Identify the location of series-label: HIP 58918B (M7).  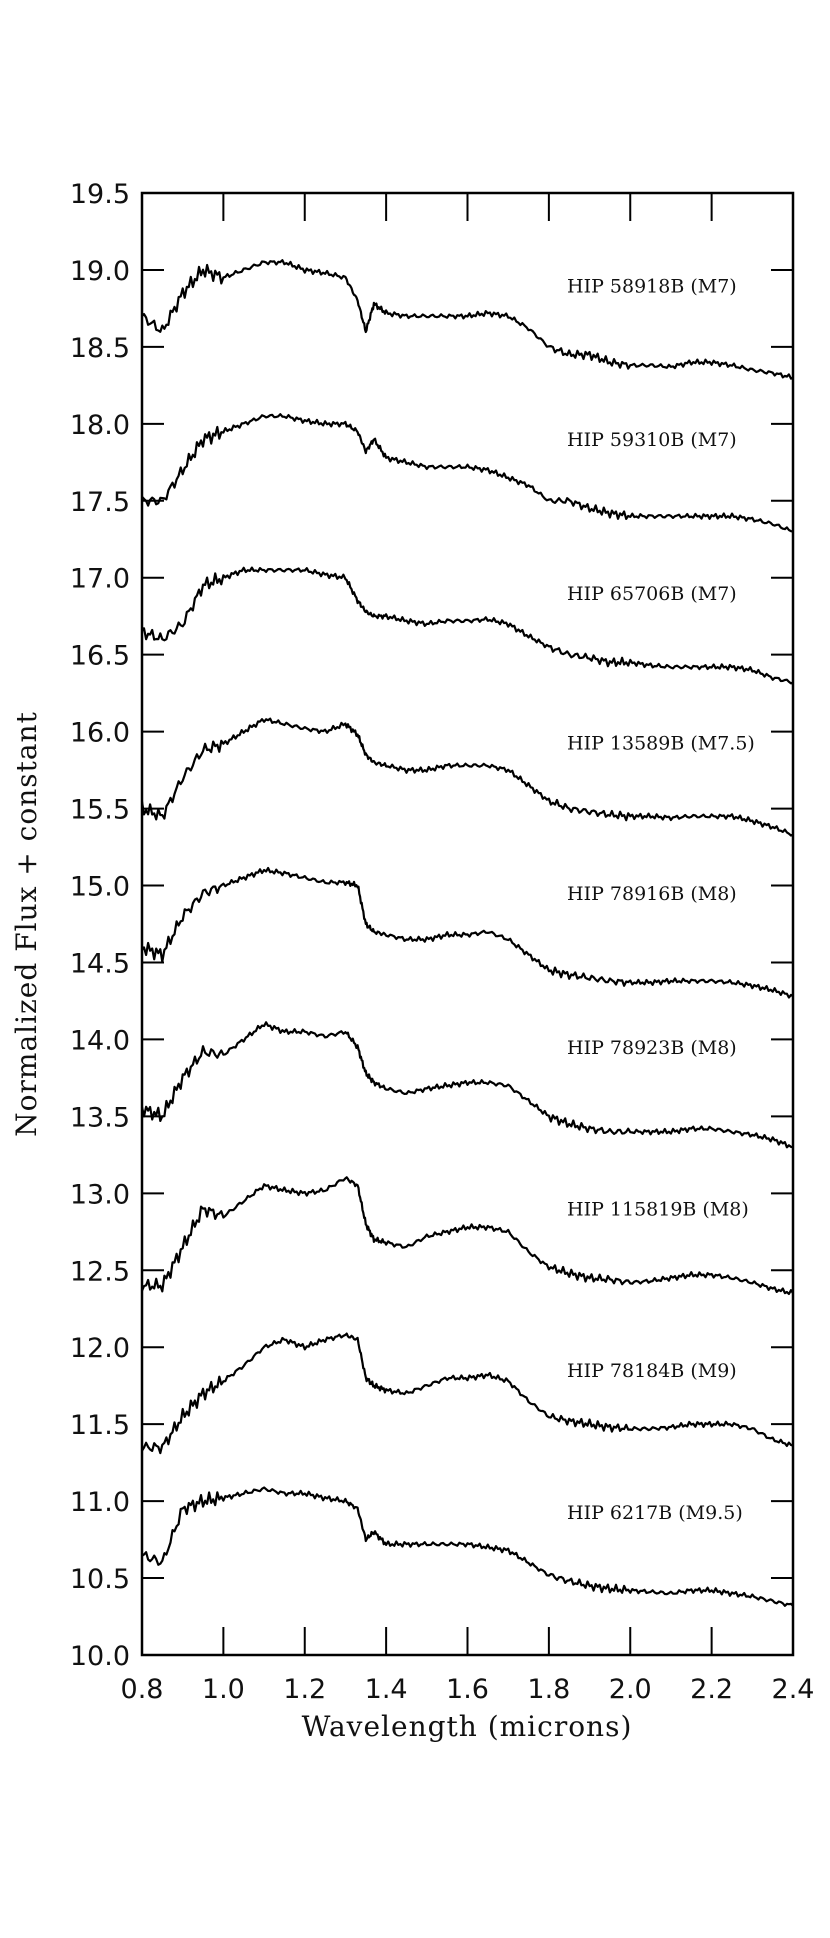
(652, 286).